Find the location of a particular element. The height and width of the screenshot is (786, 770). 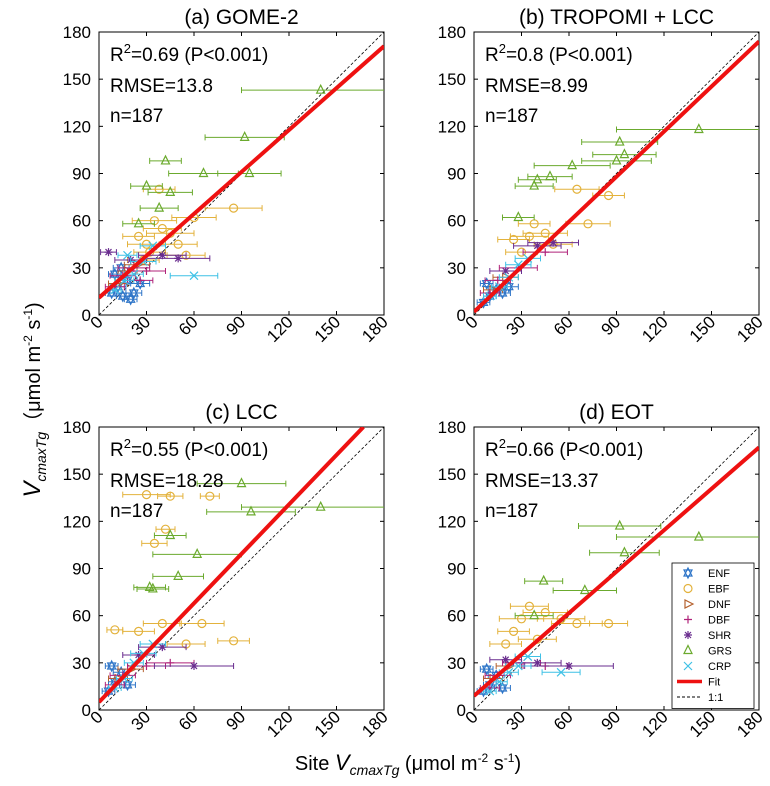

rmse-text: RMSE=13.8 is located at coordinates (161, 86).